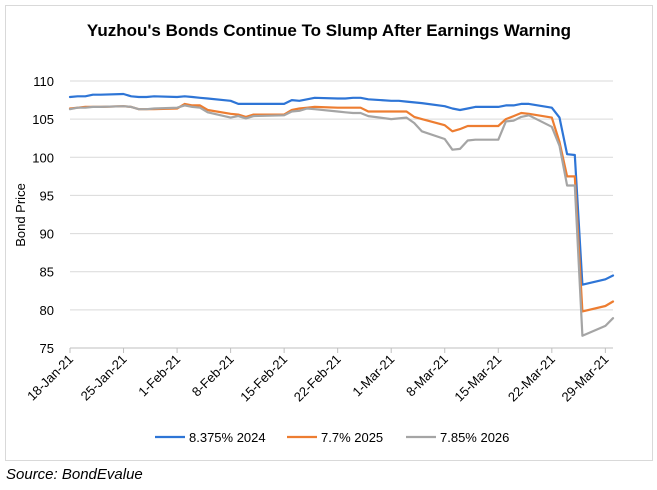 The height and width of the screenshot is (490, 657). Describe the element at coordinates (531, 378) in the screenshot. I see `x-tick-label: 22-Mar-21` at that location.